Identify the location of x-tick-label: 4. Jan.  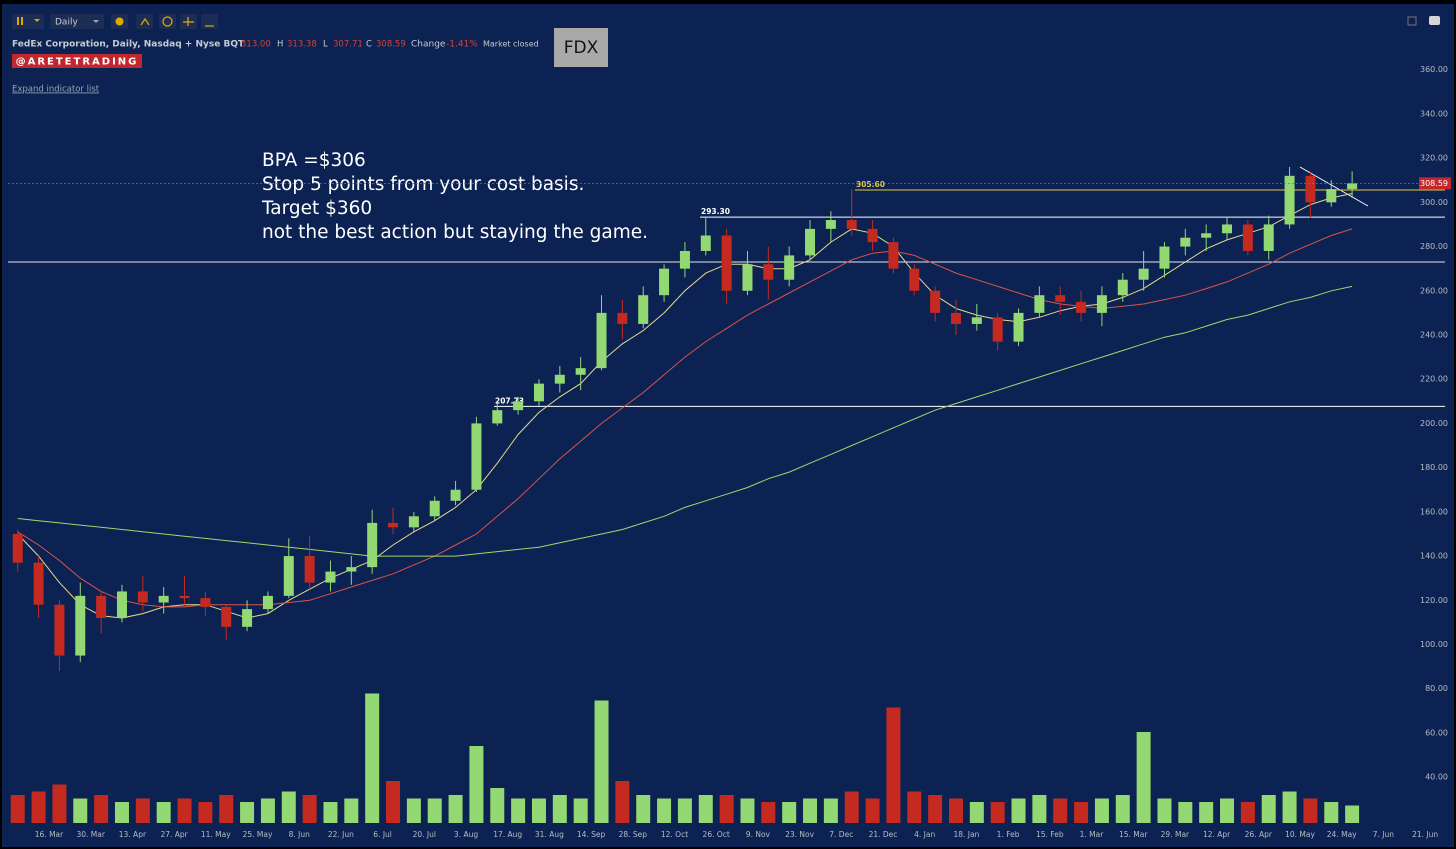
(924, 834).